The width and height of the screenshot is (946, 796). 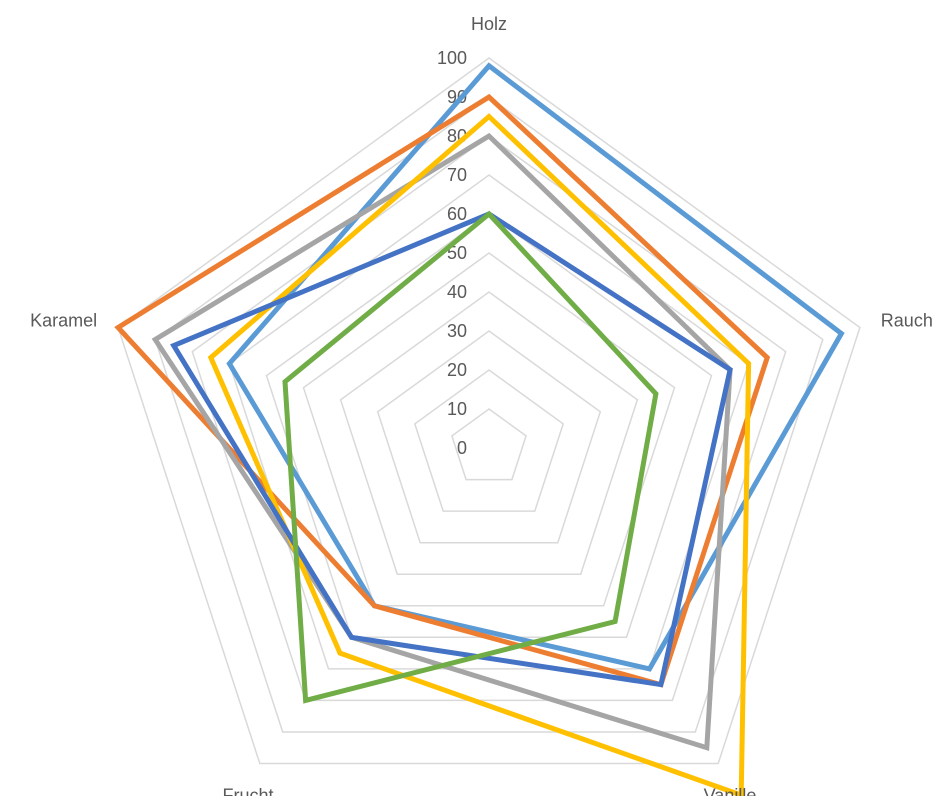 What do you see at coordinates (457, 292) in the screenshot?
I see `tick-label: 40` at bounding box center [457, 292].